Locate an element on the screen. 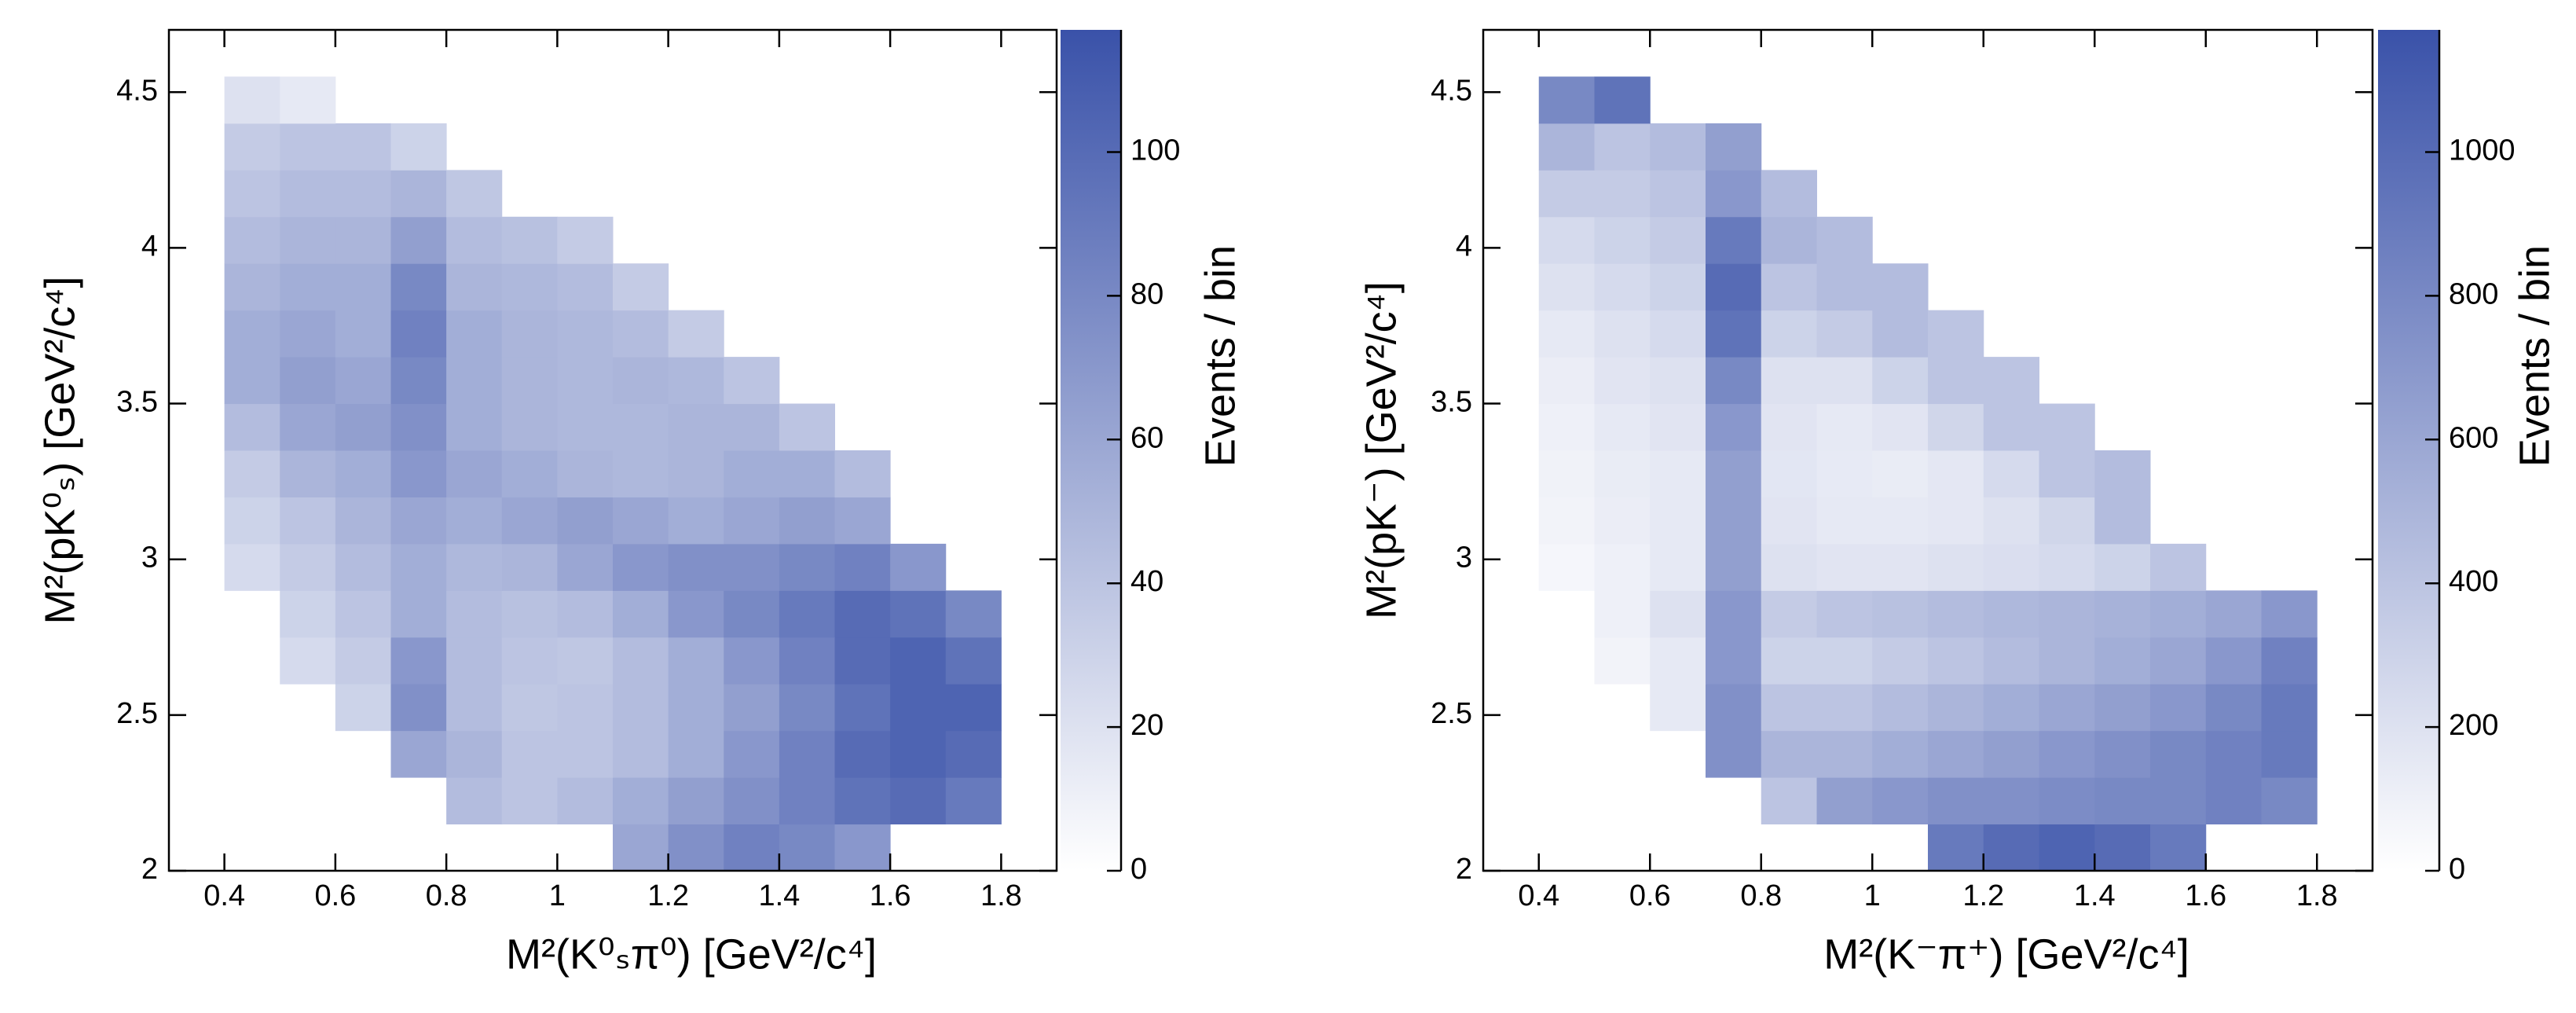 The image size is (2576, 1013). colorbar-tick-label: 1000 is located at coordinates (2482, 150).